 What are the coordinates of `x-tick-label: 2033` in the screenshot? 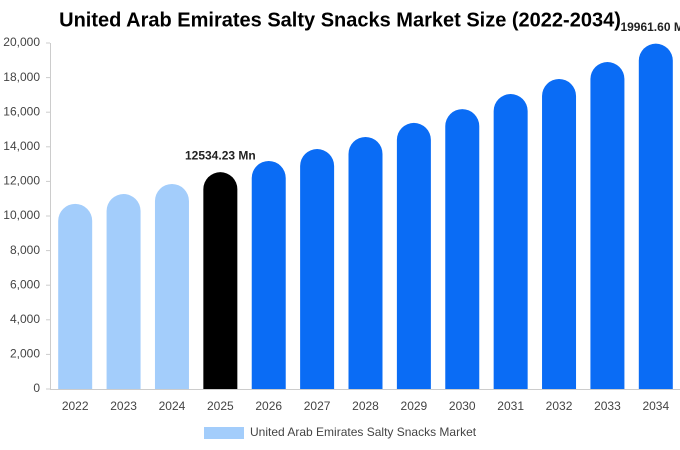 It's located at (607, 406).